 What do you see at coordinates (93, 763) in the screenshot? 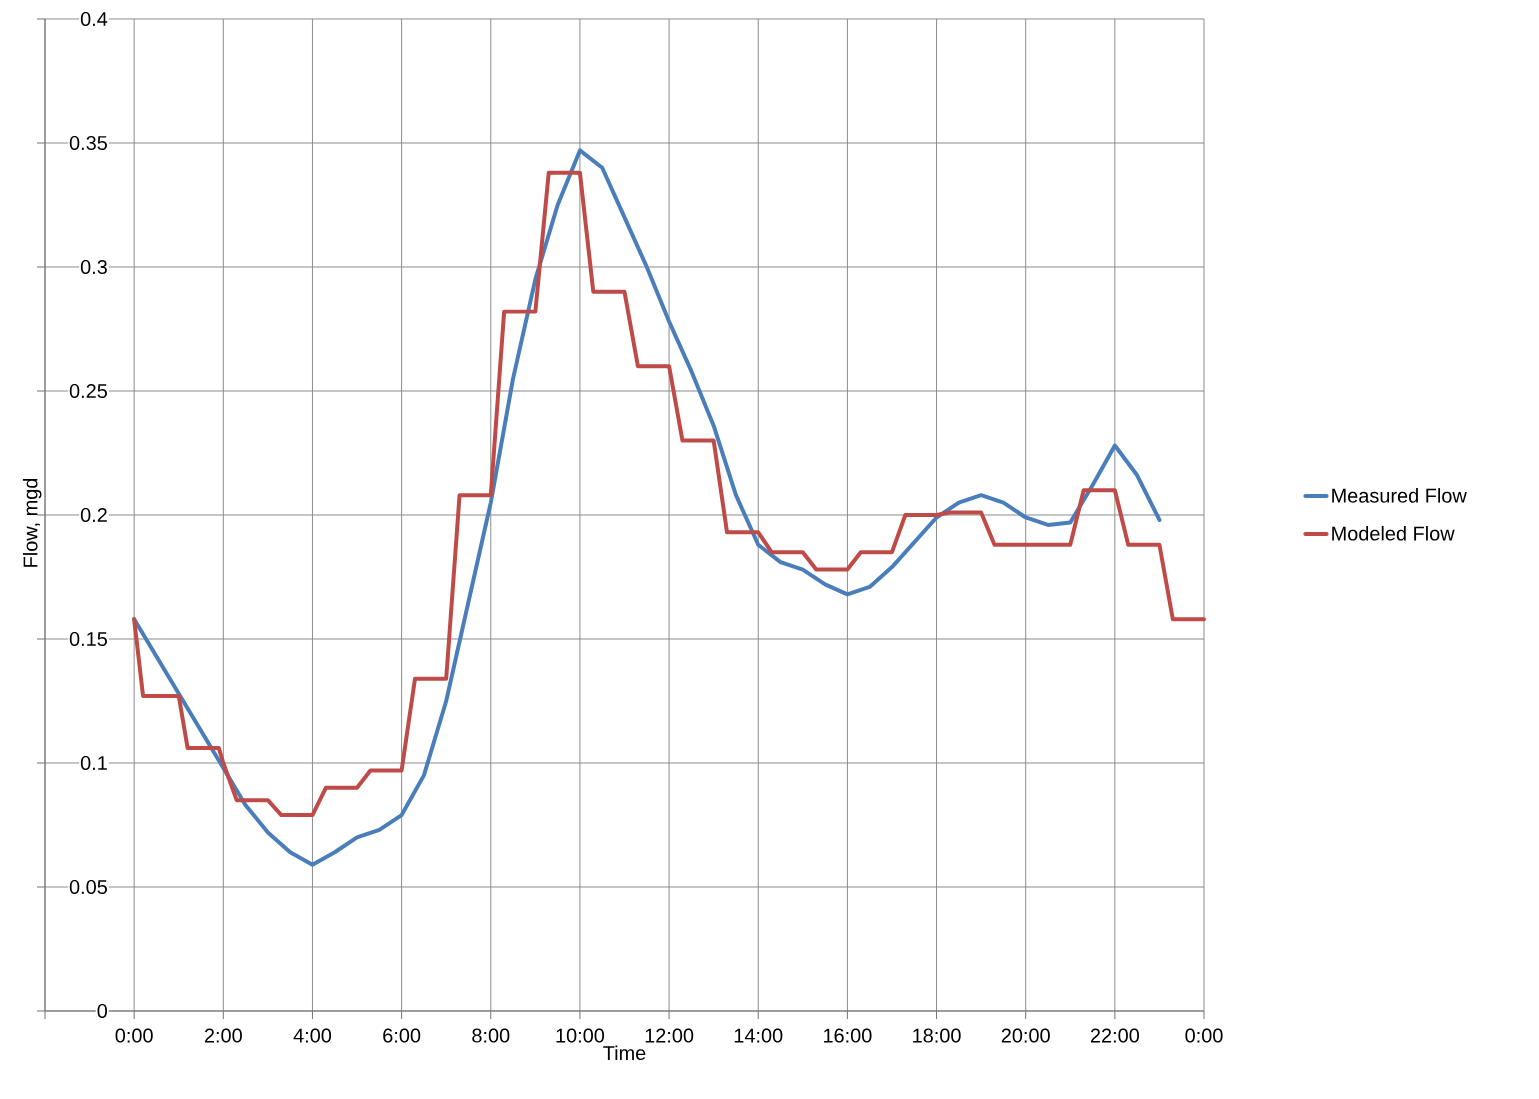
I see `y-tick-label: 0.1` at bounding box center [93, 763].